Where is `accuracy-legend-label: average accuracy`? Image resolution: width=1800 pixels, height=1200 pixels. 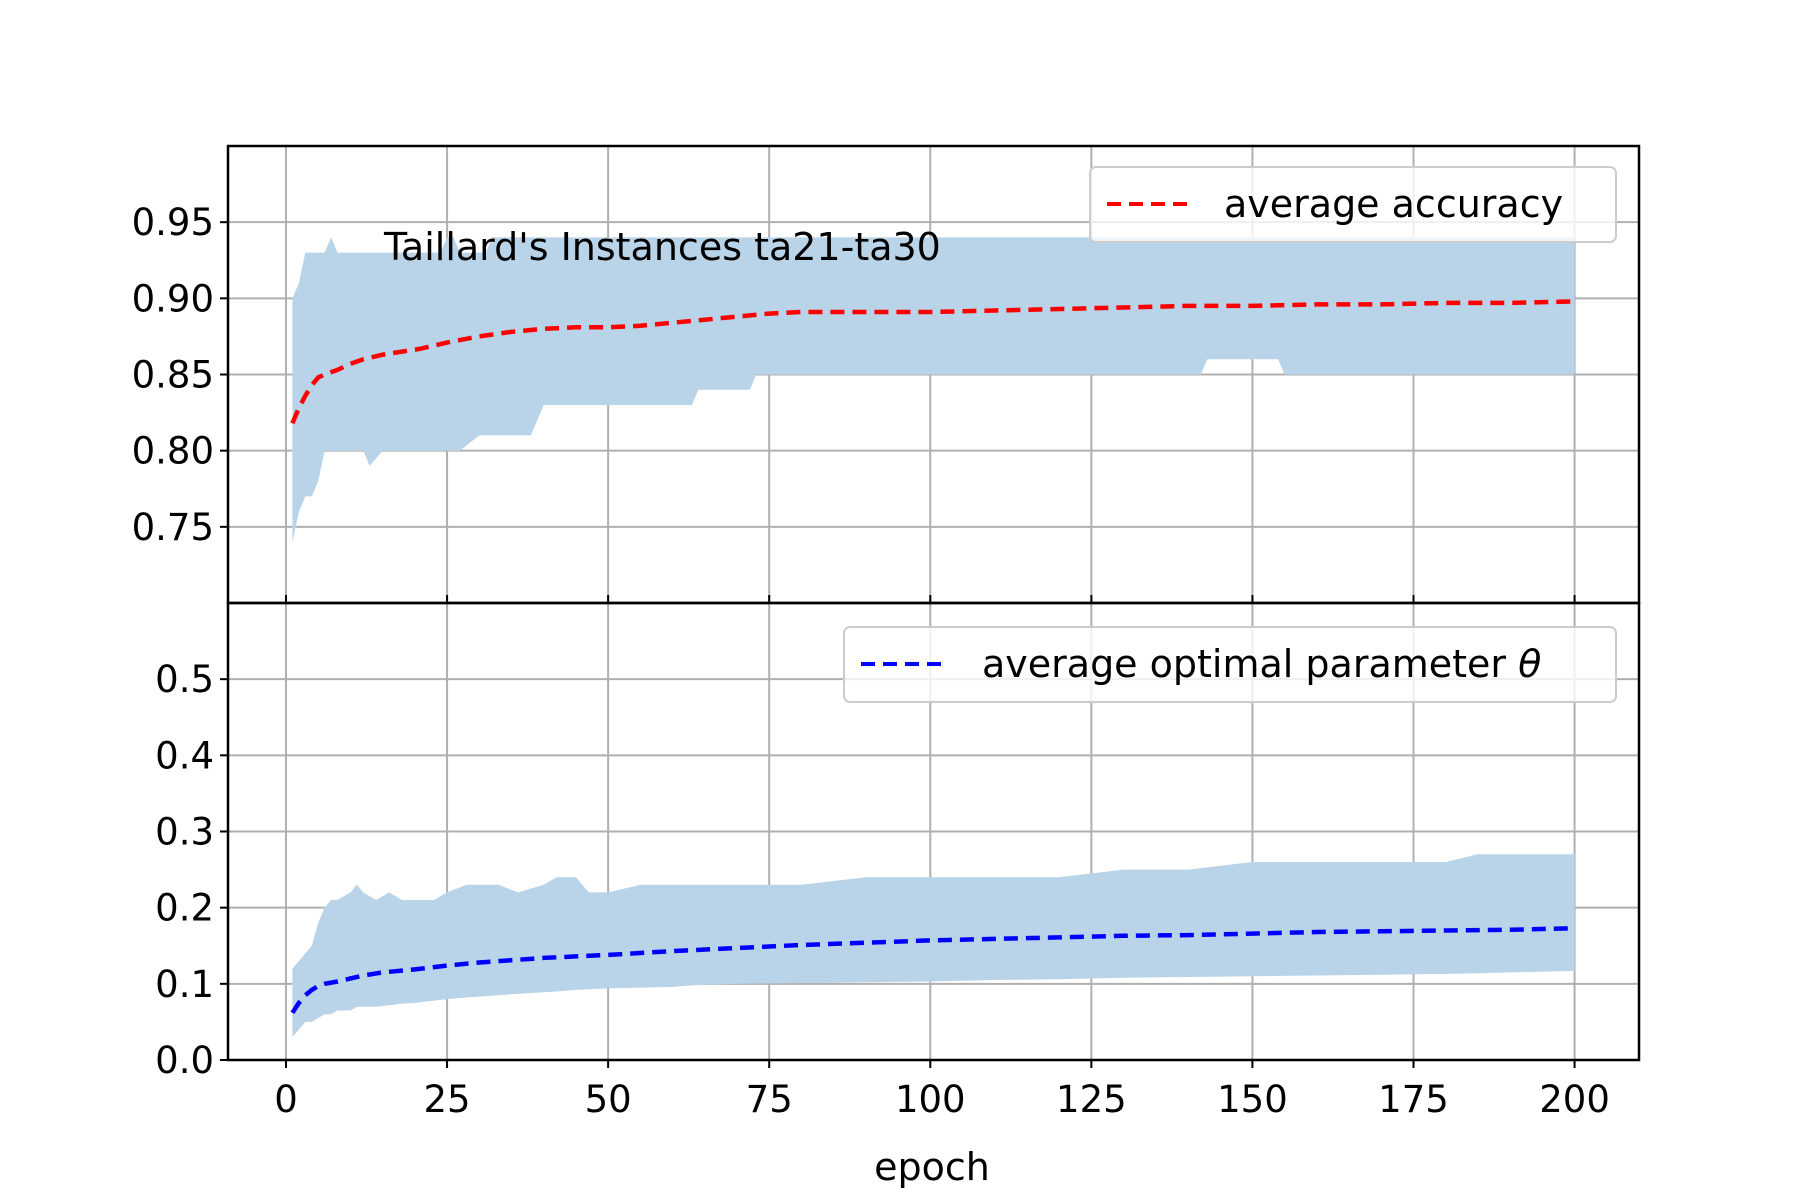 accuracy-legend-label: average accuracy is located at coordinates (1393, 204).